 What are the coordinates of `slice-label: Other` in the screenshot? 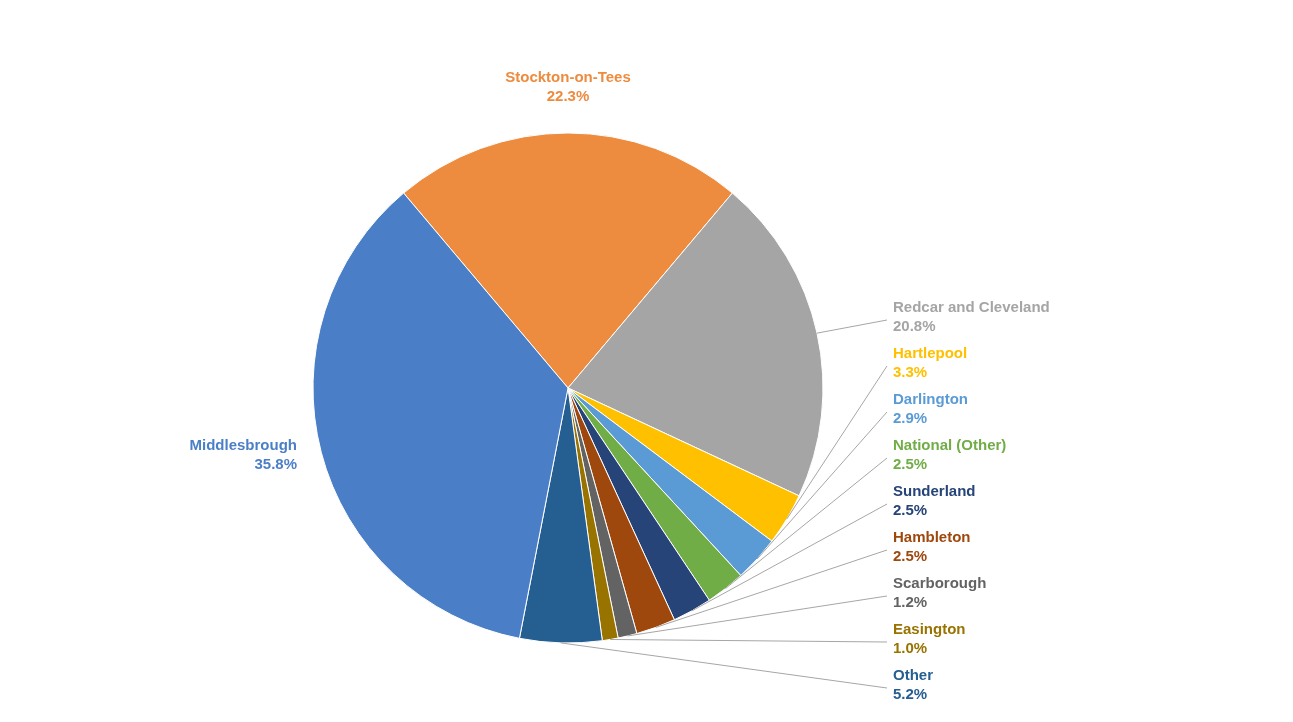 It's located at (913, 674).